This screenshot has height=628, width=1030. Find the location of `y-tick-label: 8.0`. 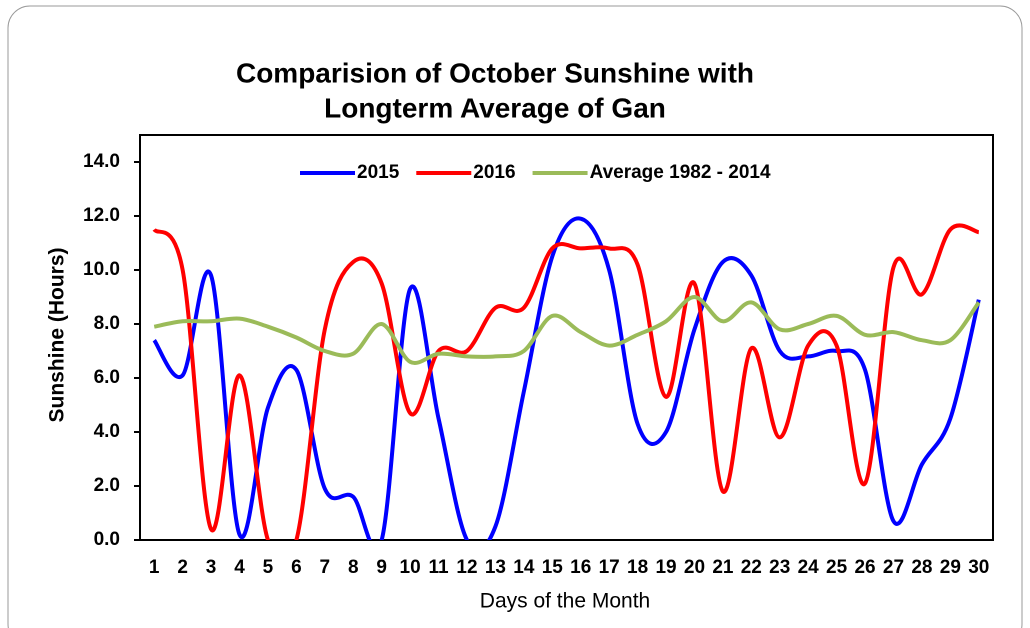

y-tick-label: 8.0 is located at coordinates (107, 323).